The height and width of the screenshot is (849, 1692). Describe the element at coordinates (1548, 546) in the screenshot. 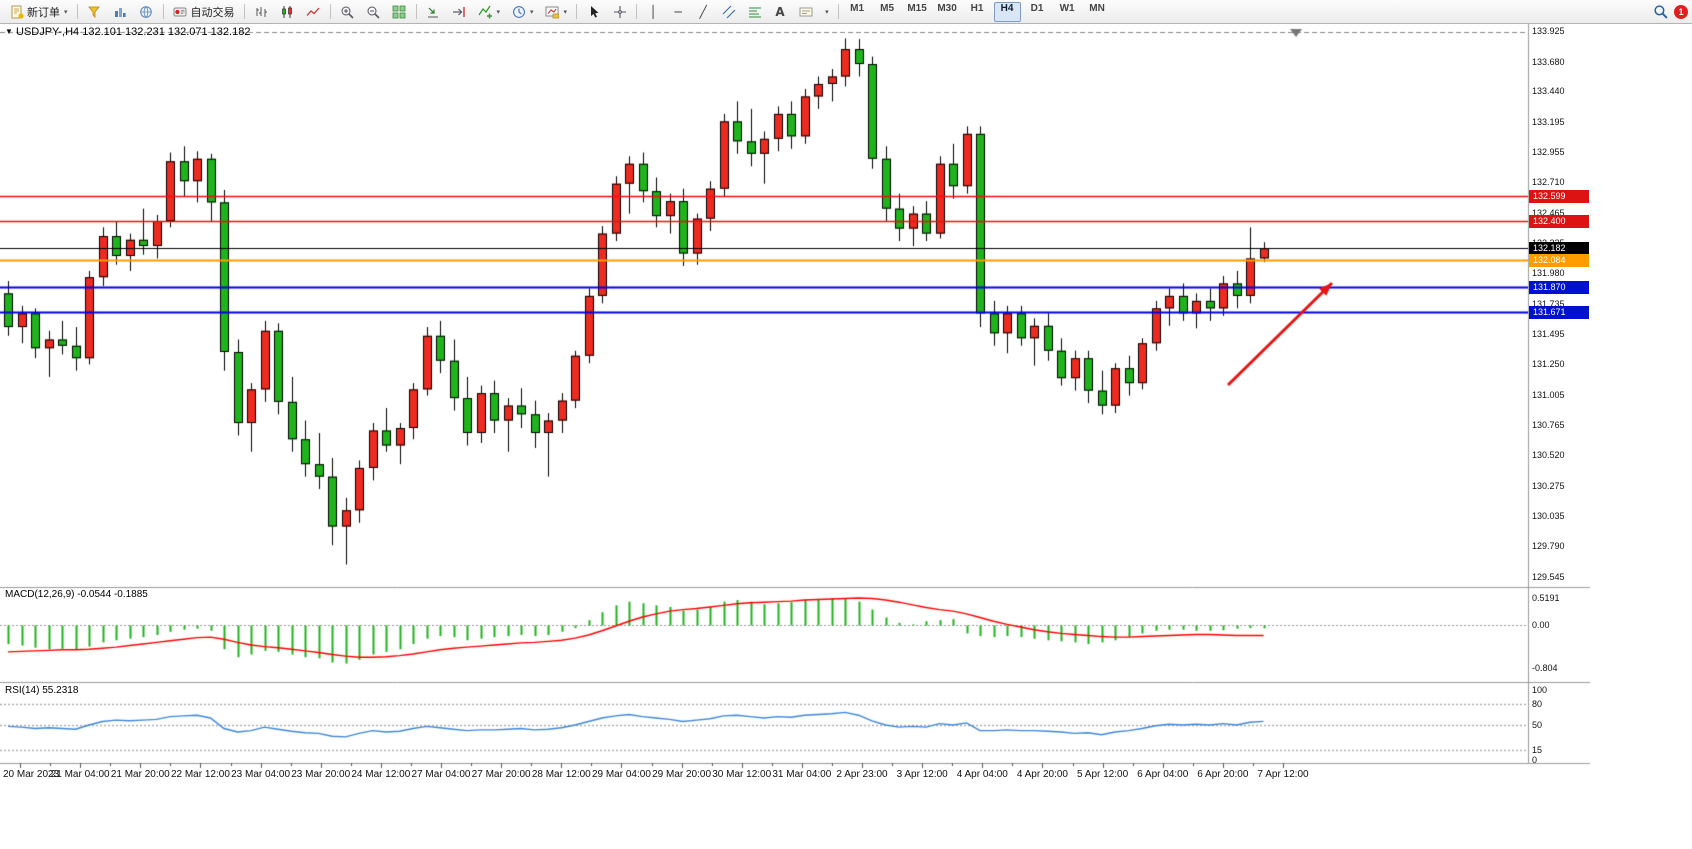

I see `price-axis-label: 129.790` at that location.